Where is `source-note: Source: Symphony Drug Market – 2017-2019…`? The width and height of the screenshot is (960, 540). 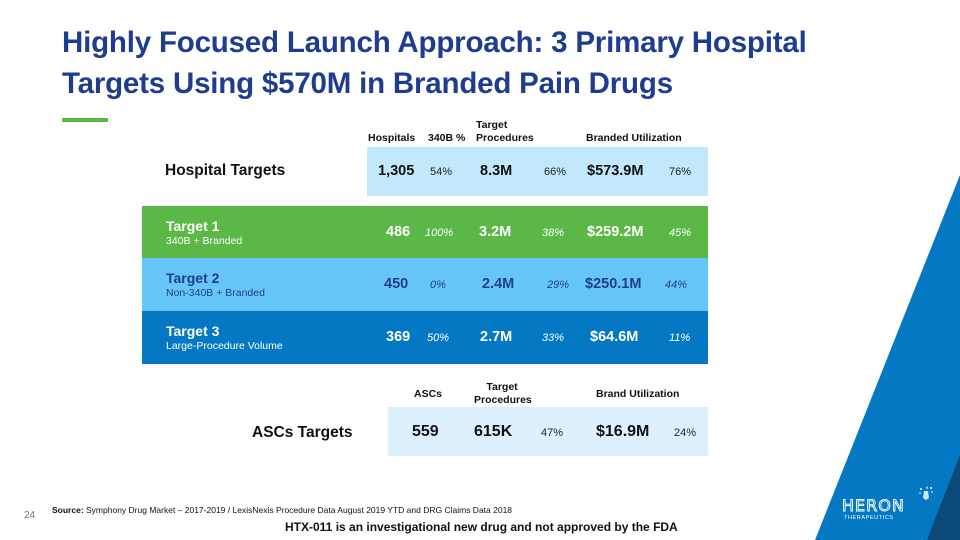
source-note: Source: Symphony Drug Market – 2017-2019… is located at coordinates (282, 510).